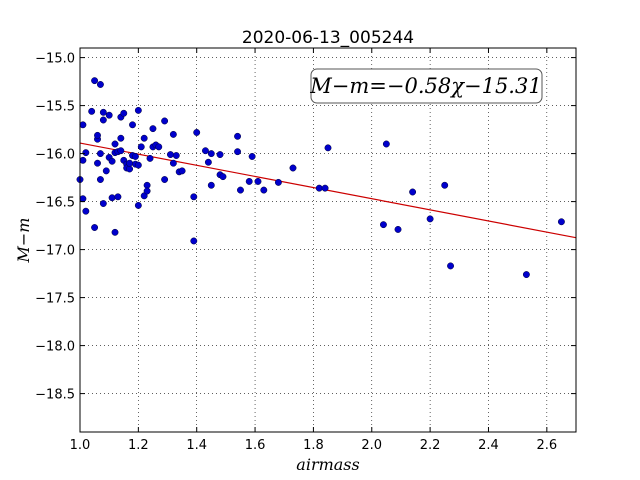  Describe the element at coordinates (55, 107) in the screenshot. I see `y-tick-label: −15.5` at that location.